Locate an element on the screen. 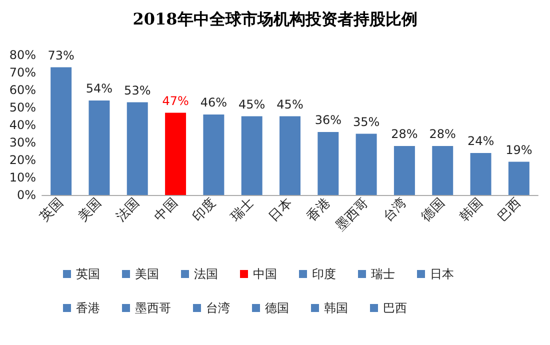 The height and width of the screenshot is (345, 550). x-tick-label: 台湾 is located at coordinates (395, 209).